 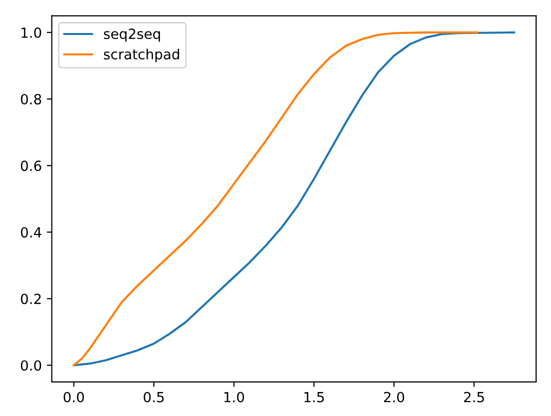 What do you see at coordinates (31, 166) in the screenshot?
I see `y-tick-label: 0.6` at bounding box center [31, 166].